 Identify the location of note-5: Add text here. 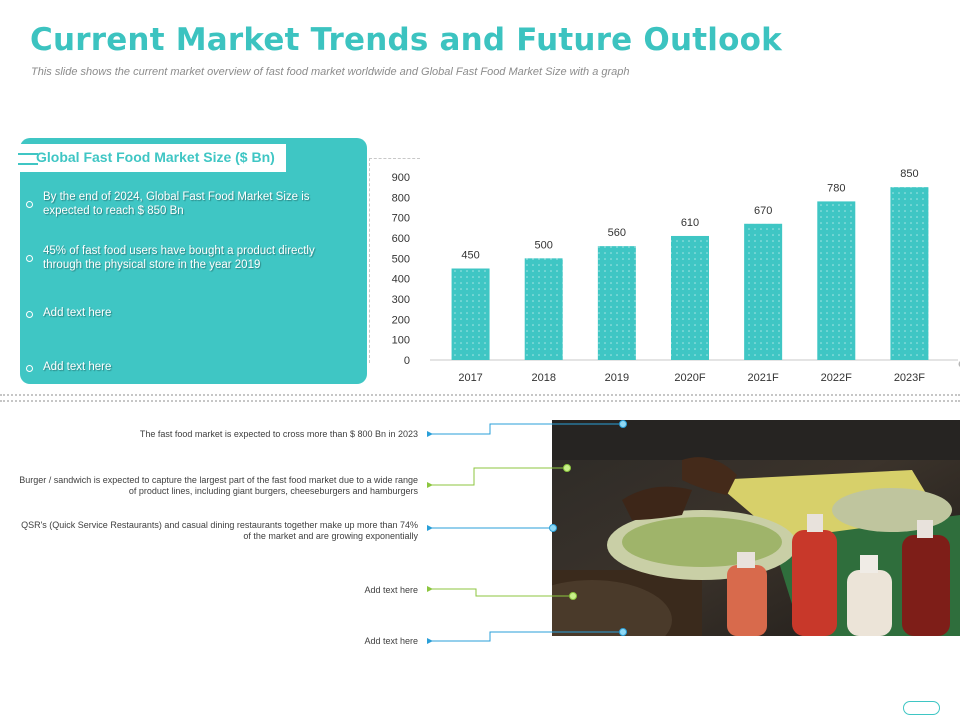
(391, 641).